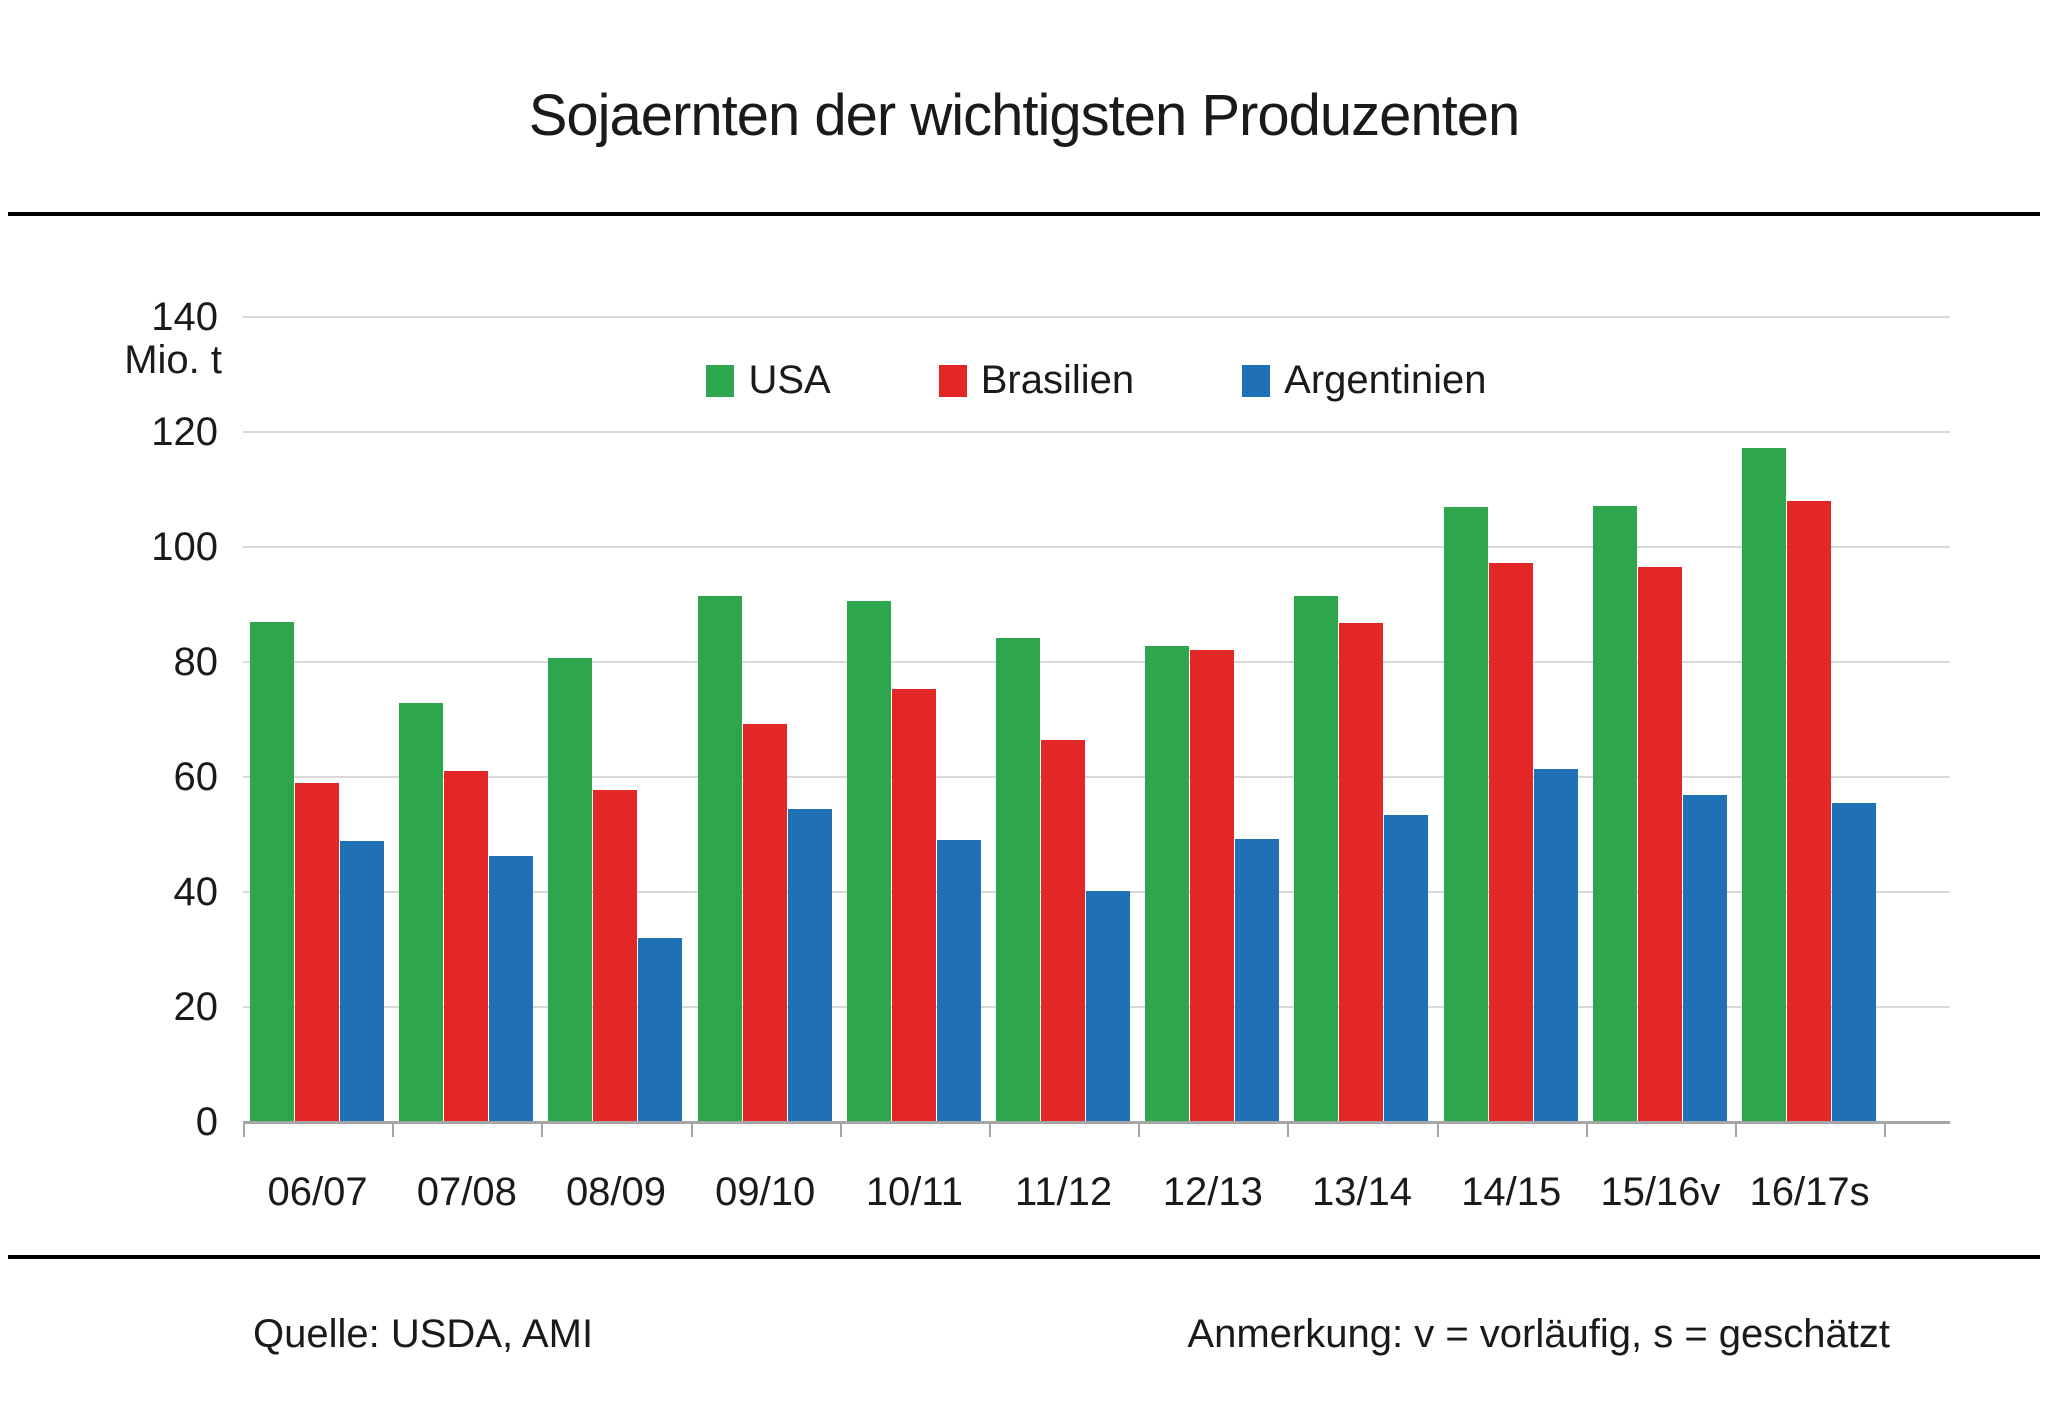 Image resolution: width=2048 pixels, height=1407 pixels. Describe the element at coordinates (1064, 1192) in the screenshot. I see `x-axis-label-11/12: 11/12` at that location.